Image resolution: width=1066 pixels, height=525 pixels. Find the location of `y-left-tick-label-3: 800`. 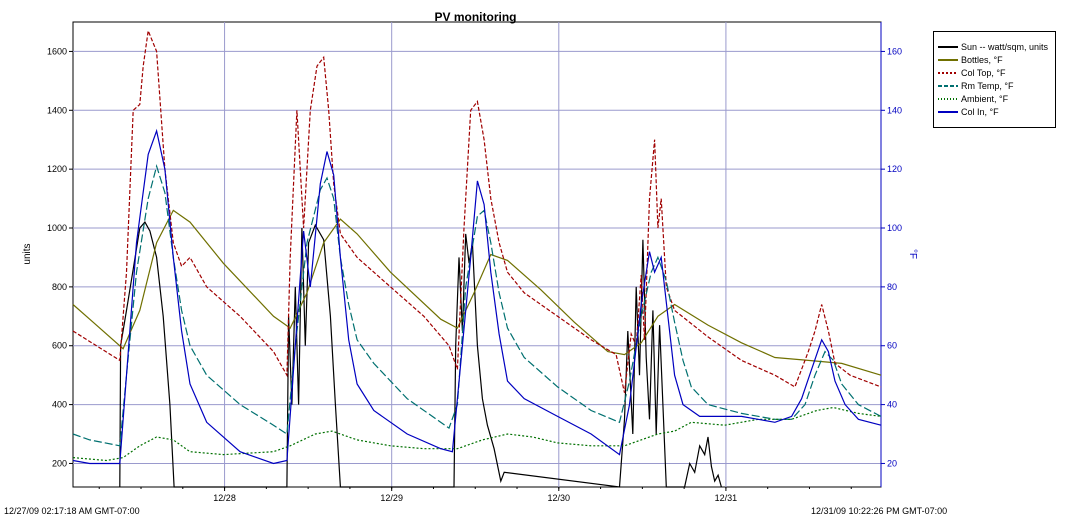

y-left-tick-label-3: 800 is located at coordinates (59, 287).